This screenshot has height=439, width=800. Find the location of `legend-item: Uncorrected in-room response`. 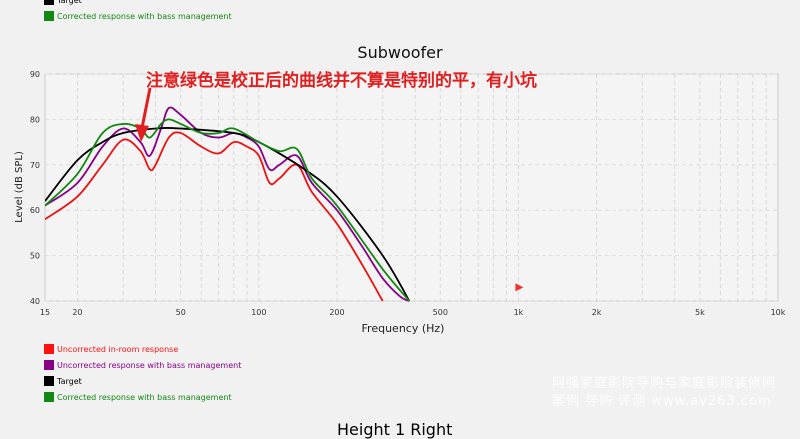

legend-item: Uncorrected in-room response is located at coordinates (111, 349).